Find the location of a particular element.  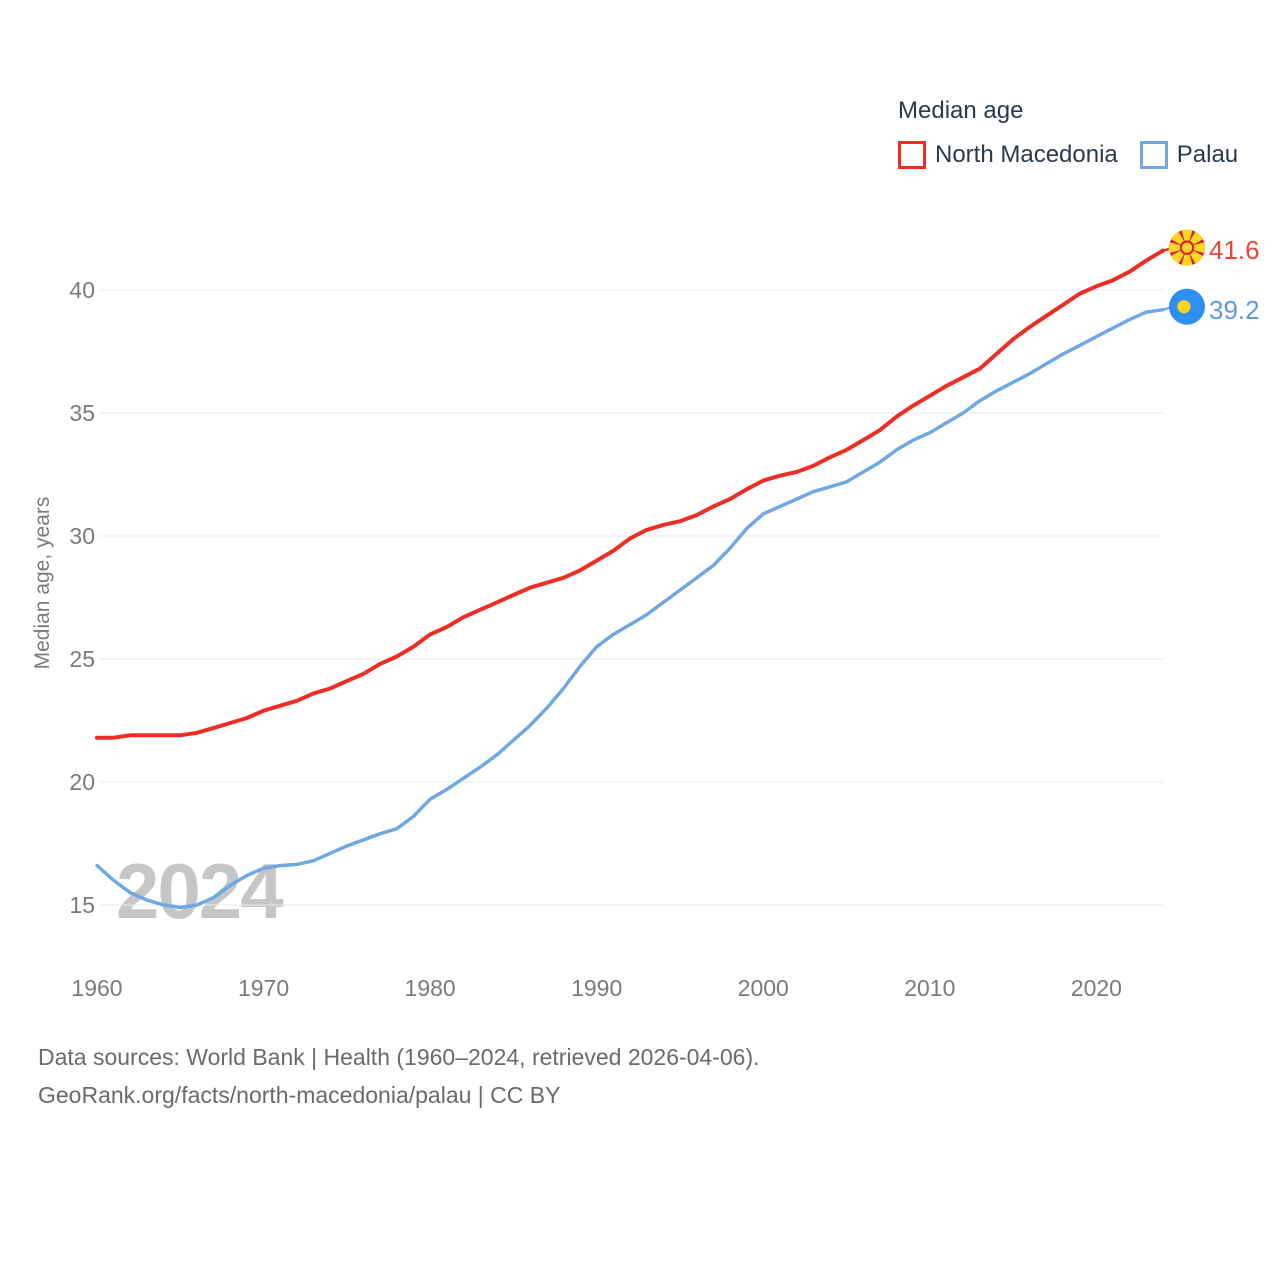

x-tick-label-1960: 1960 is located at coordinates (96, 988).